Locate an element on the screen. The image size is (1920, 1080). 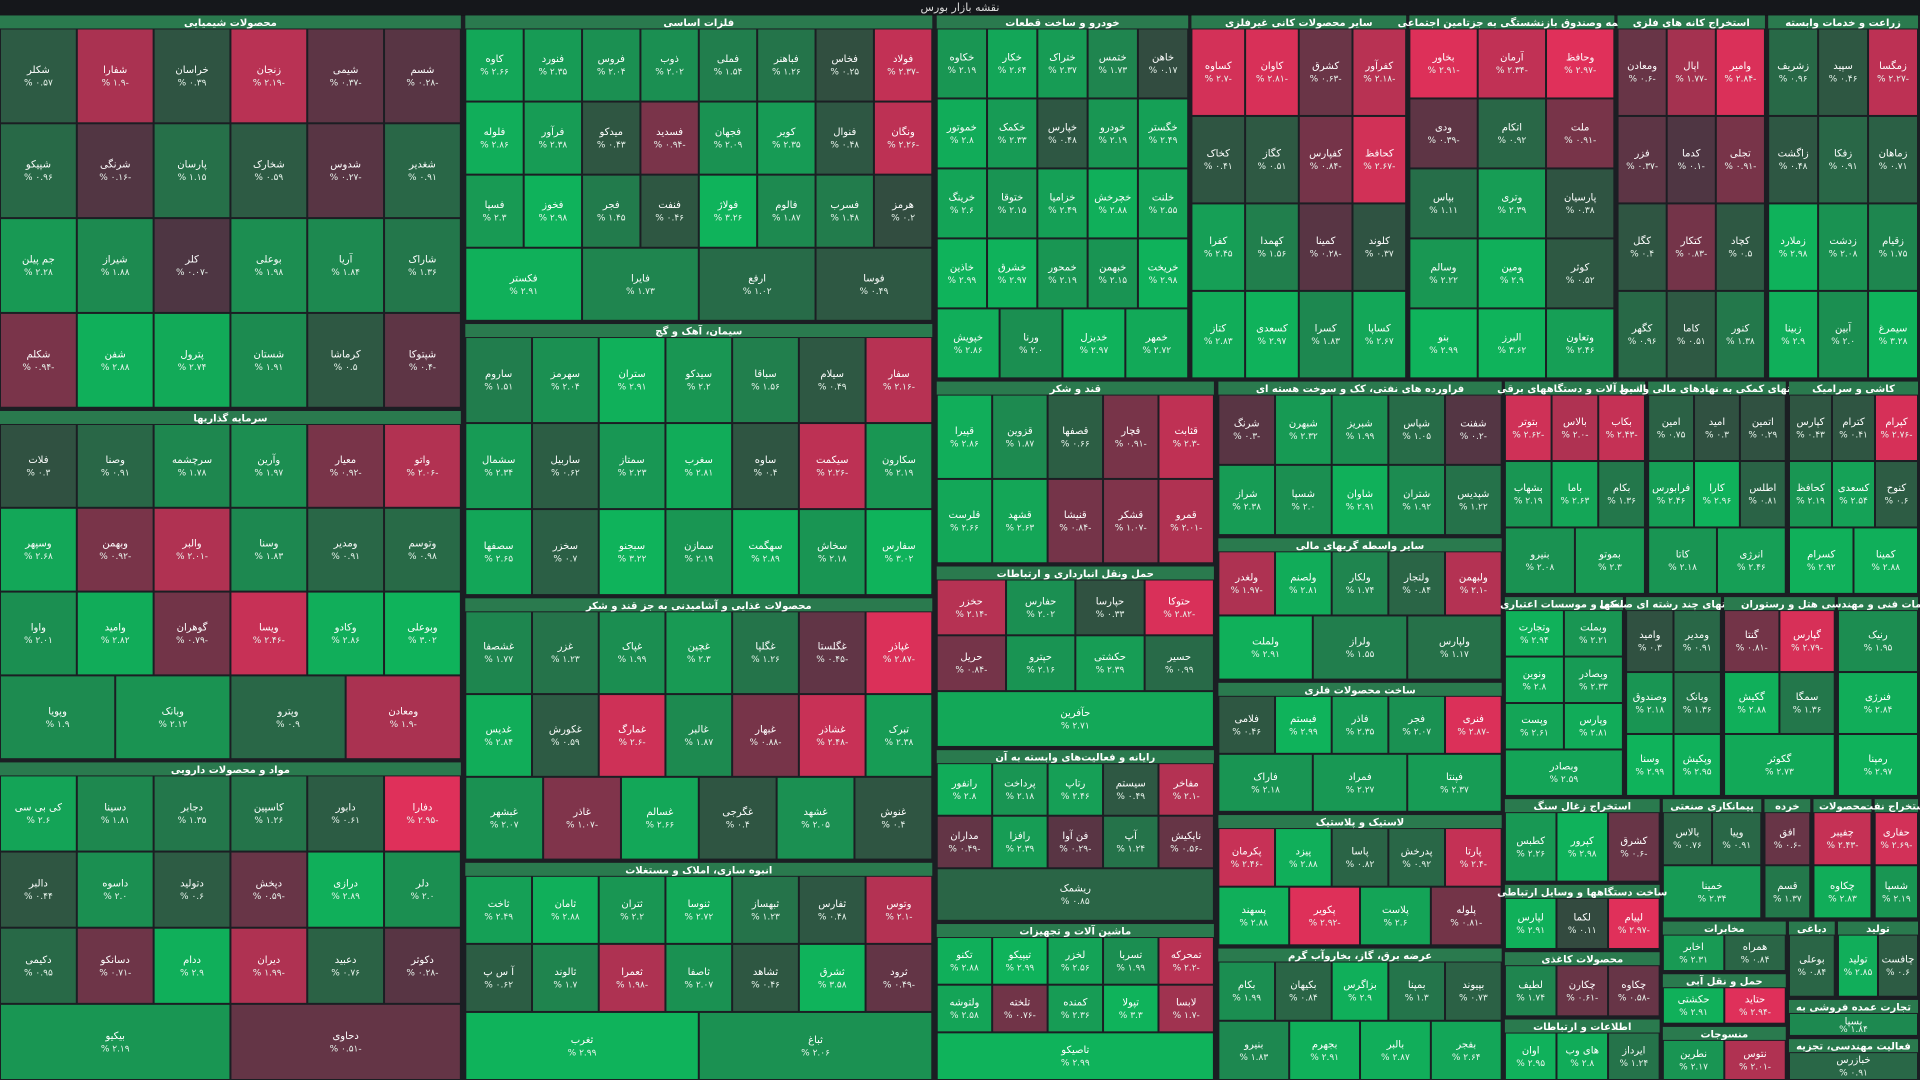
stock-tile: مداران-۰.۴۹ % is located at coordinates (964, 842).